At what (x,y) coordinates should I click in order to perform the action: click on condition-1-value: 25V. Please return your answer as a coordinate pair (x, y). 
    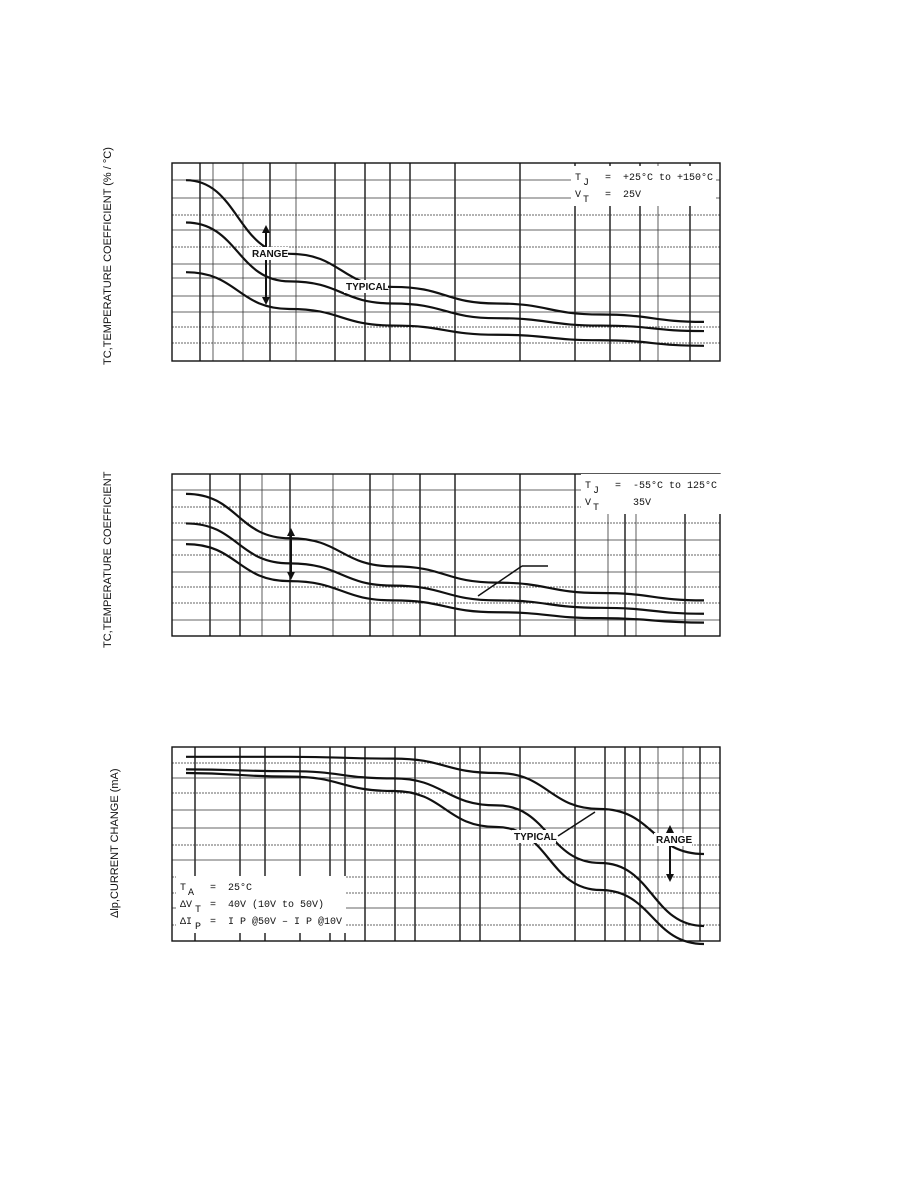
    Looking at the image, I should click on (632, 195).